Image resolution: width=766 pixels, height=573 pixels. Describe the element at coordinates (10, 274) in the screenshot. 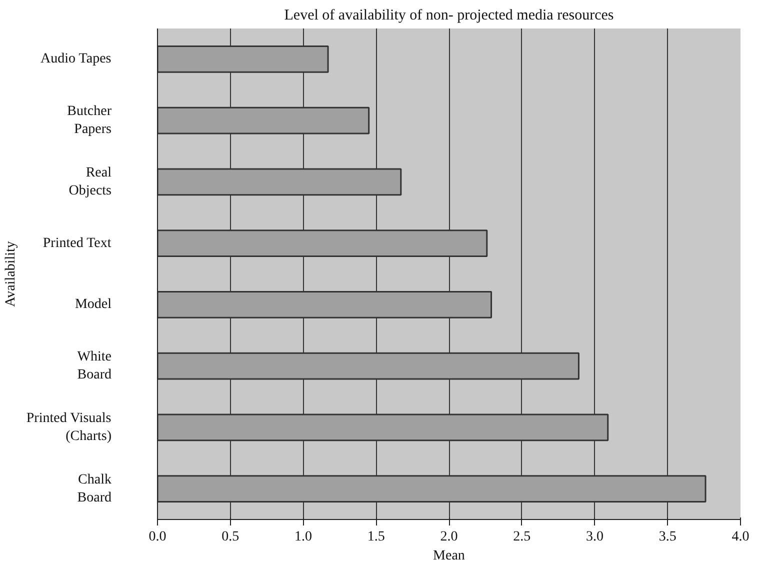

I see `y-axis-title: Availability` at that location.